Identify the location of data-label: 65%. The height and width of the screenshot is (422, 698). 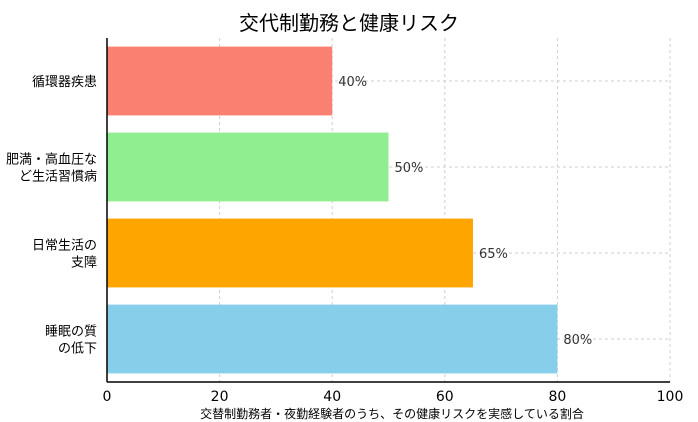
(493, 254).